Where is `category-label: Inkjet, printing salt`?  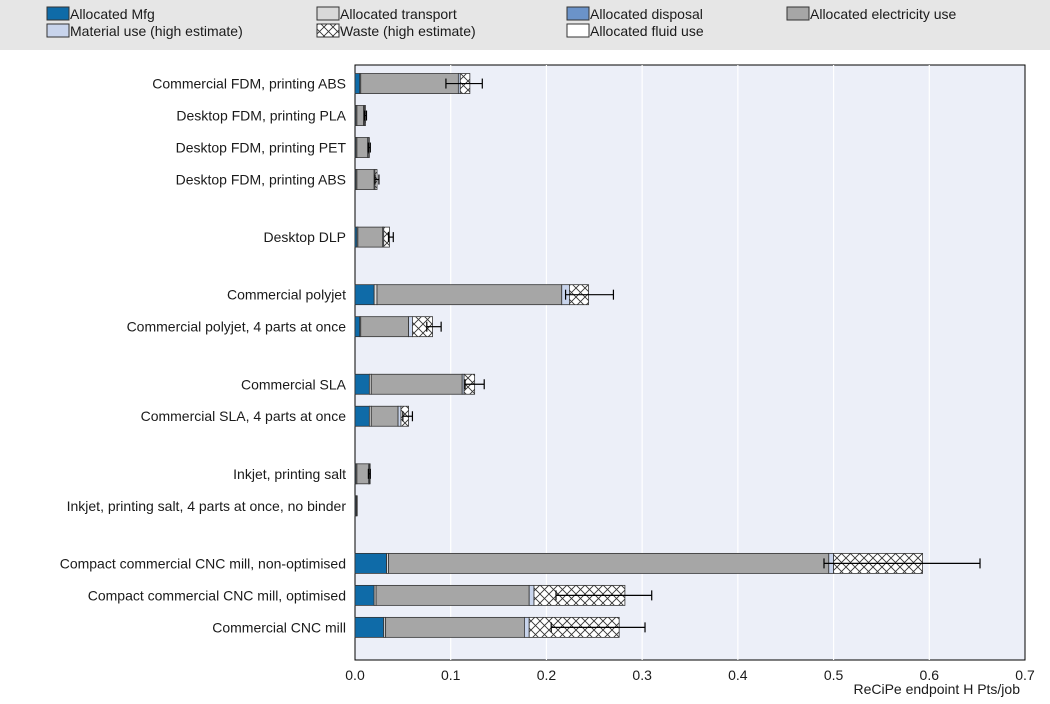
category-label: Inkjet, printing salt is located at coordinates (289, 474).